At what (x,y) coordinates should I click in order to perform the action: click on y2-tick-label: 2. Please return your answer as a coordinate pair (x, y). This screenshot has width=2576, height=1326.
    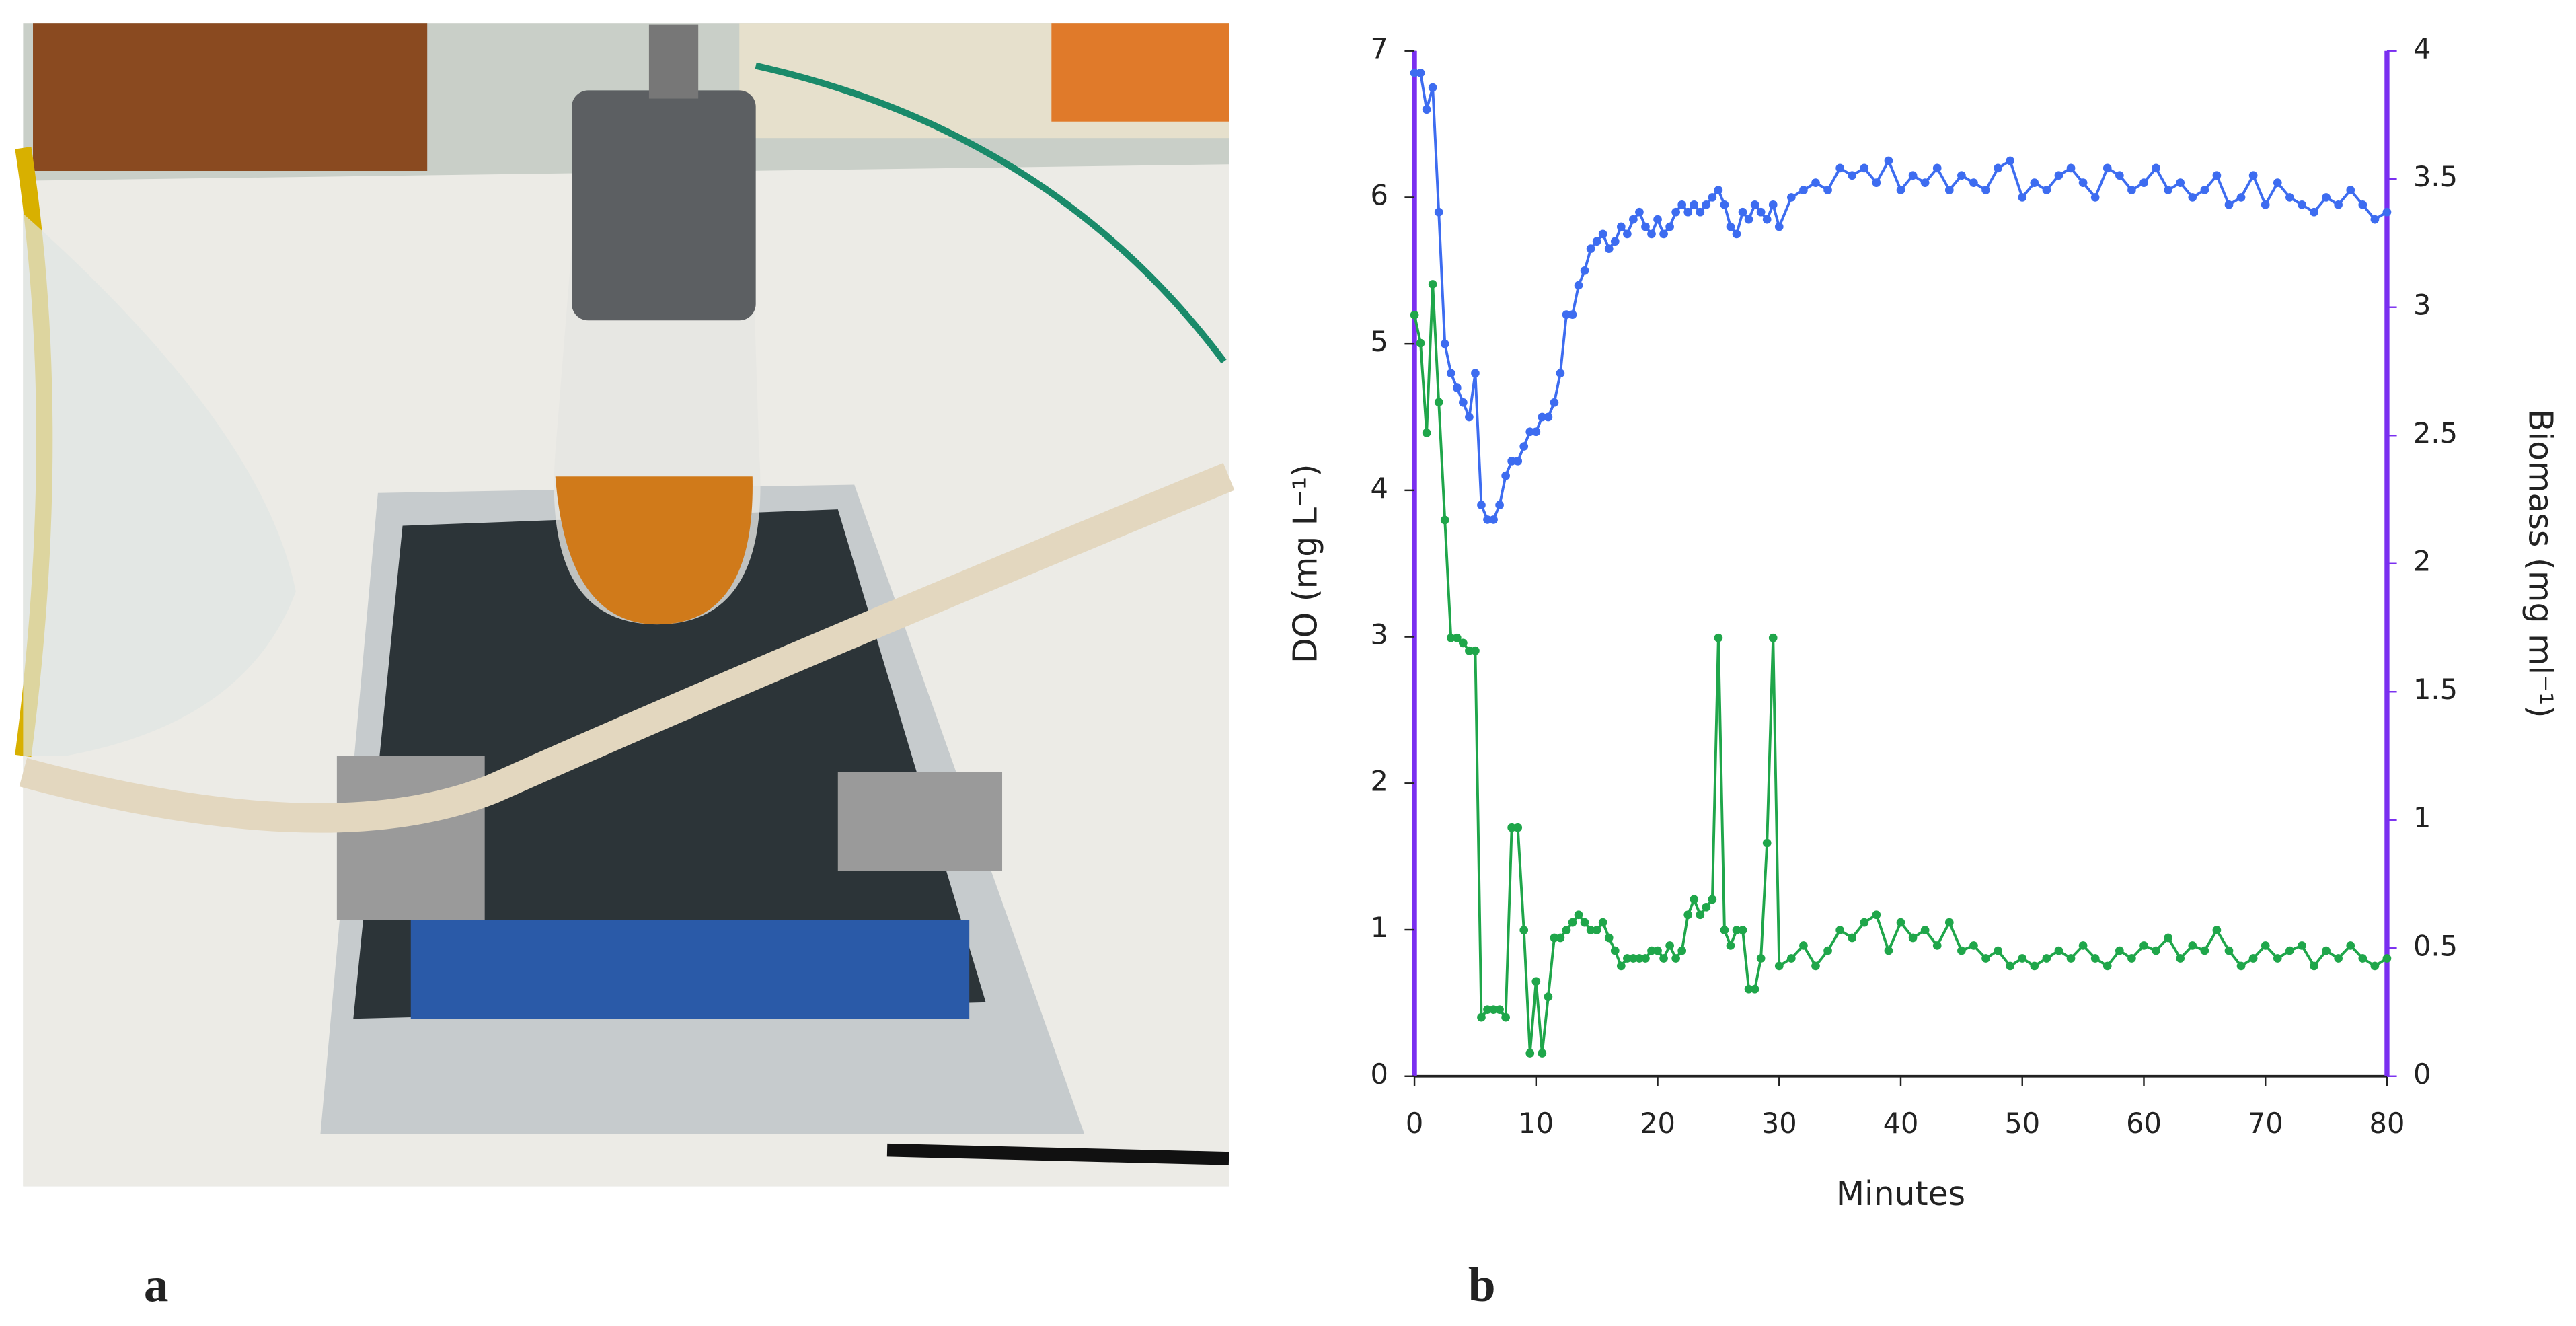
    Looking at the image, I should click on (2422, 561).